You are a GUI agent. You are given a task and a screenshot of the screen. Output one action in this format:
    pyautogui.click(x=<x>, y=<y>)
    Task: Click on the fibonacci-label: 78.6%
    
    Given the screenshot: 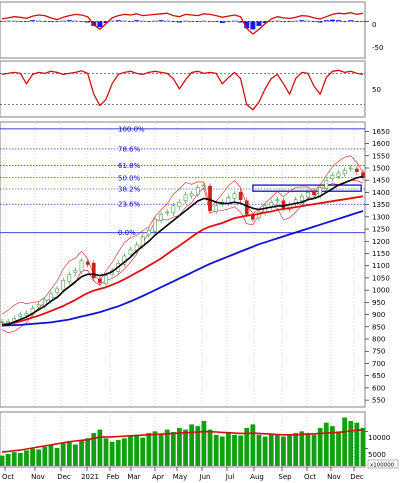 What is the action you would take?
    pyautogui.click(x=129, y=149)
    